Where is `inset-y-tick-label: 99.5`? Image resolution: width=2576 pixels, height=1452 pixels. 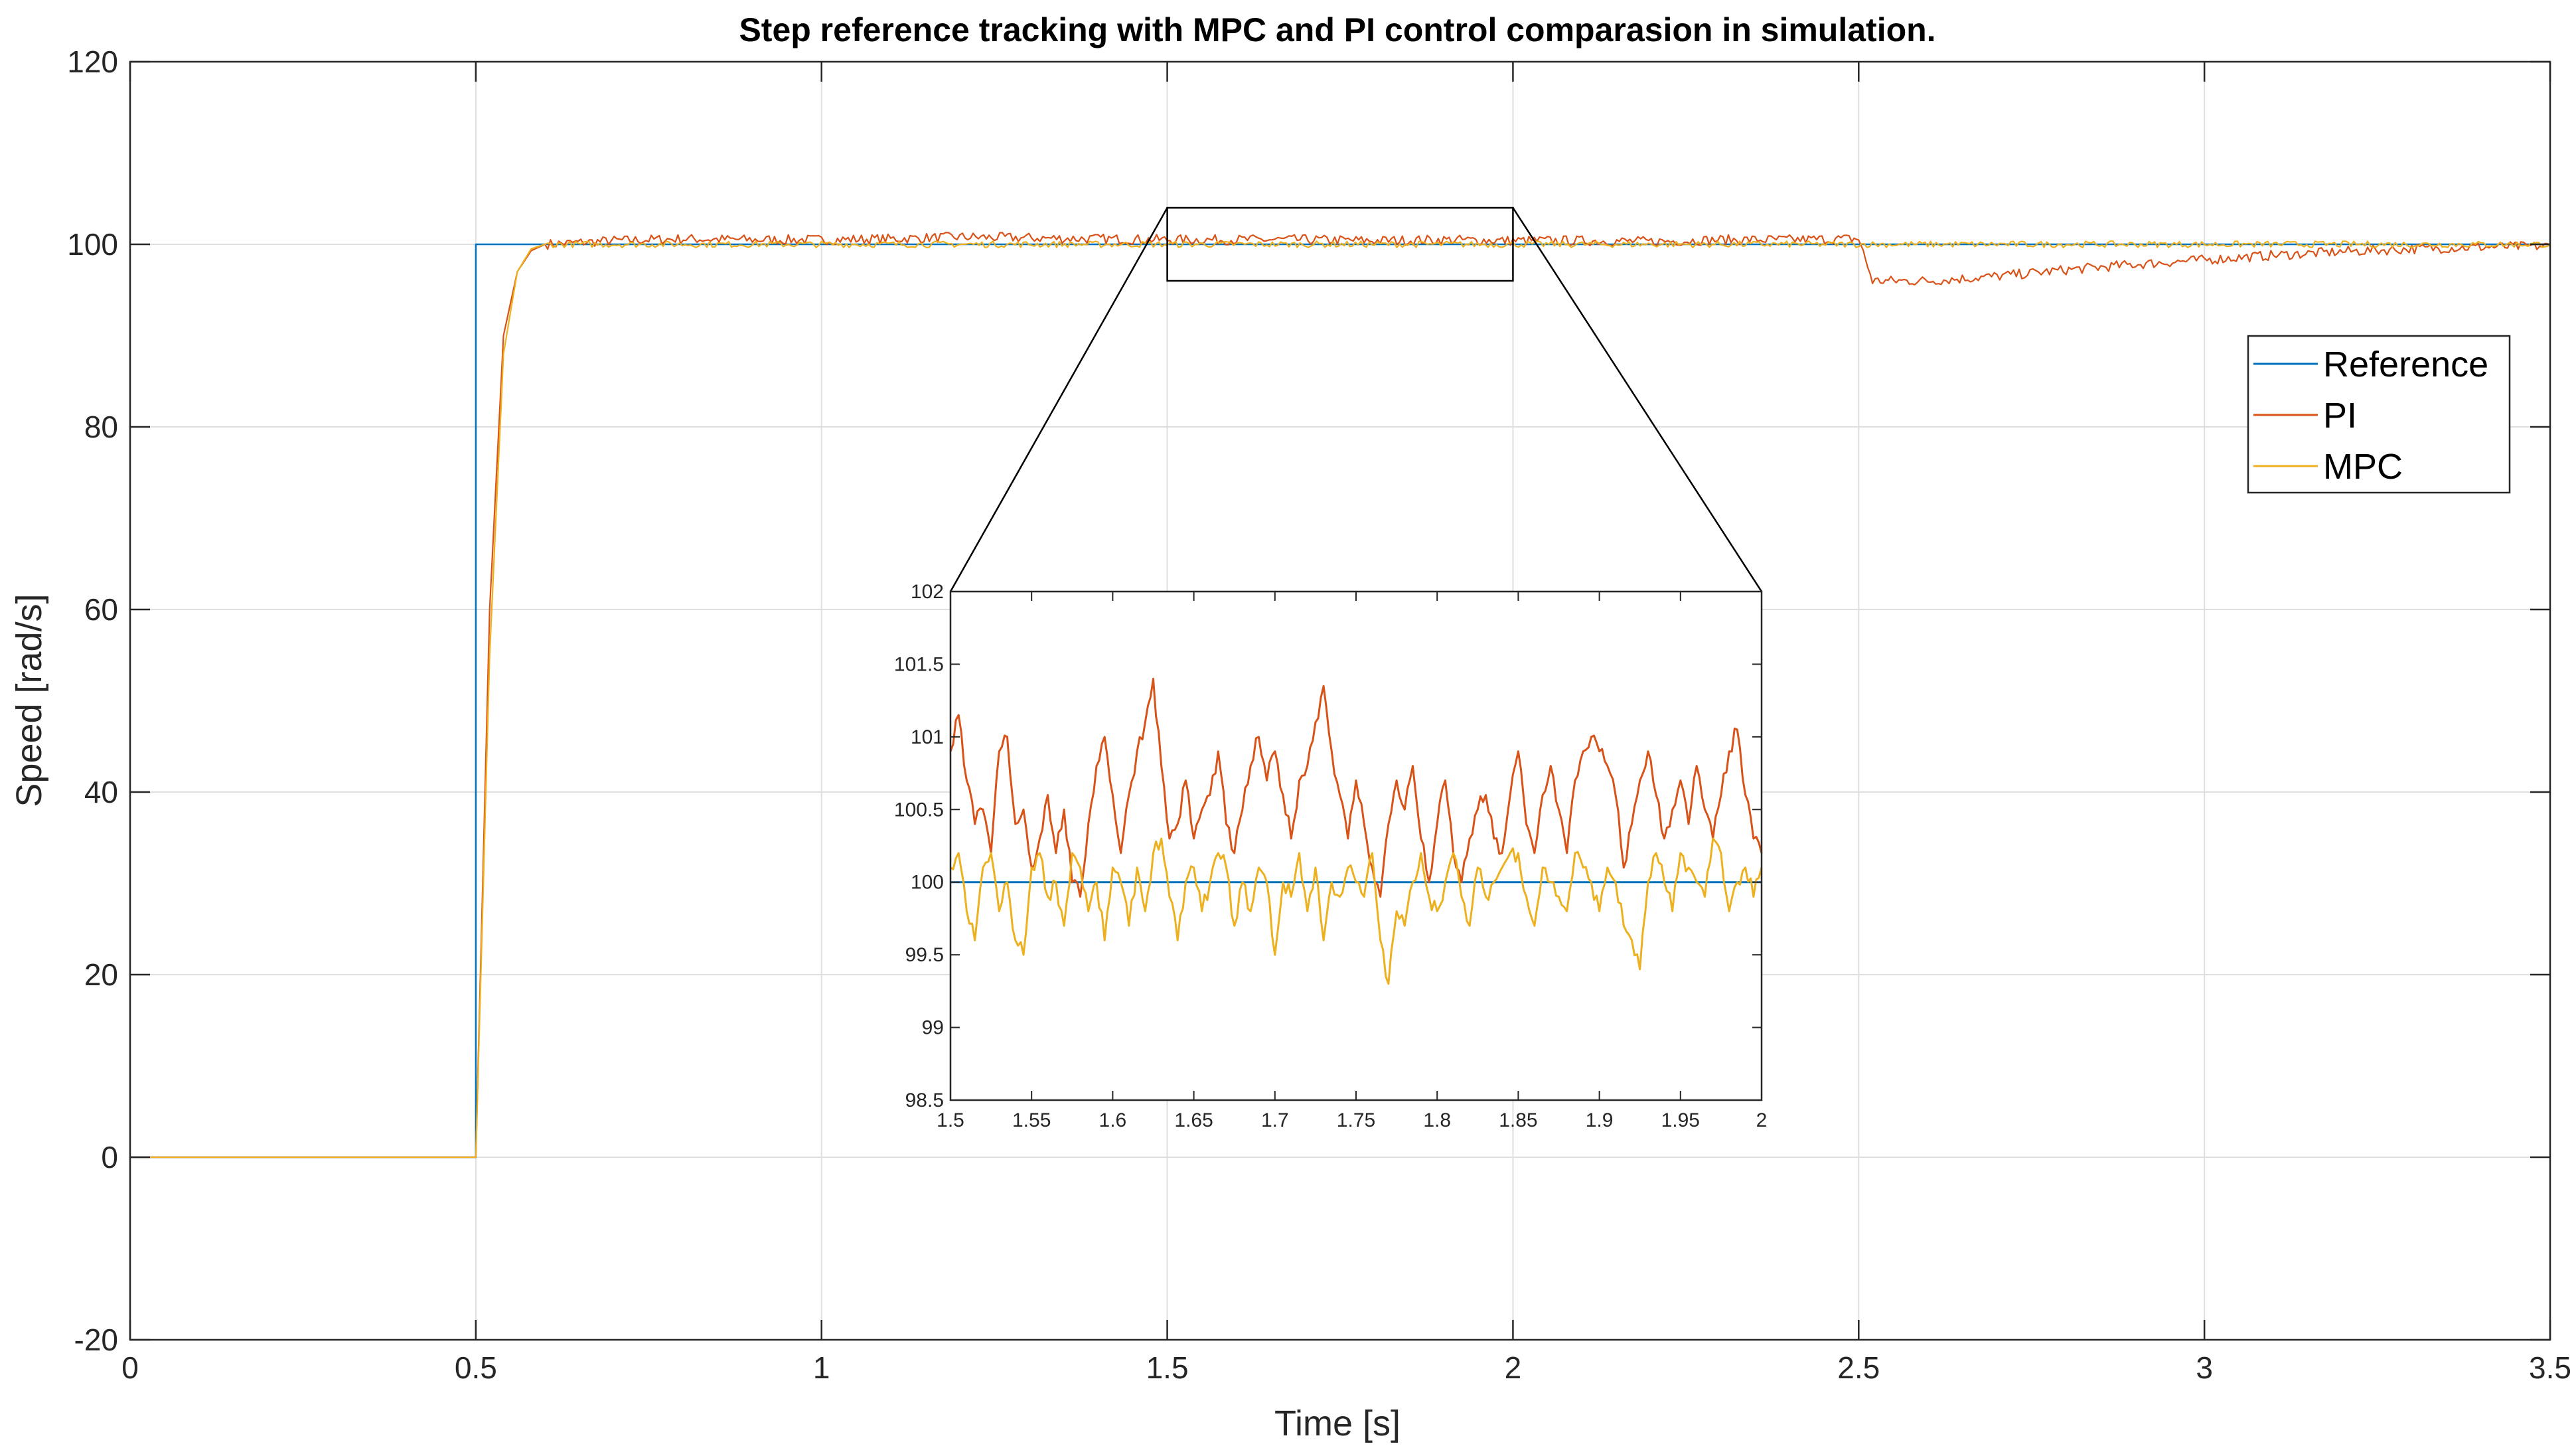 inset-y-tick-label: 99.5 is located at coordinates (925, 955).